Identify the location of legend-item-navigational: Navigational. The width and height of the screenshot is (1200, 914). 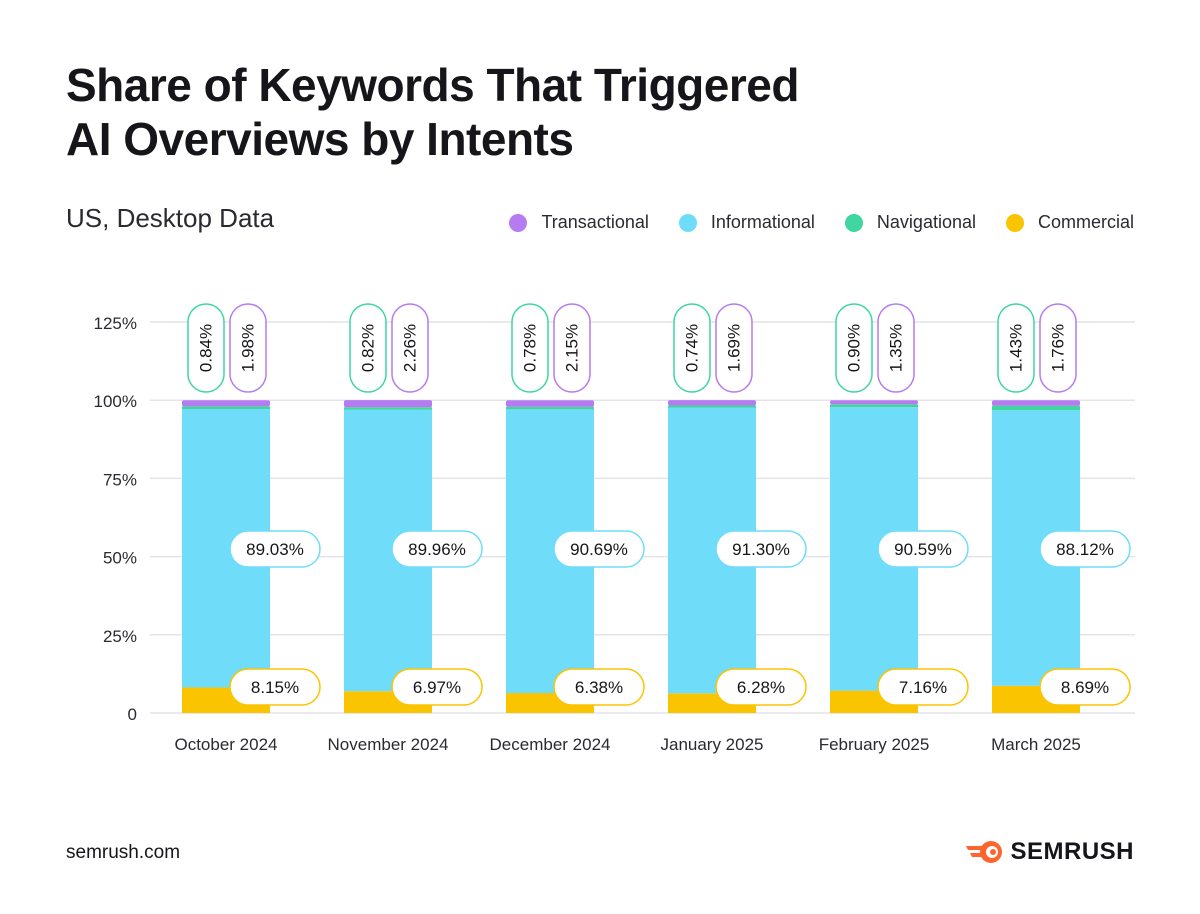
(910, 222).